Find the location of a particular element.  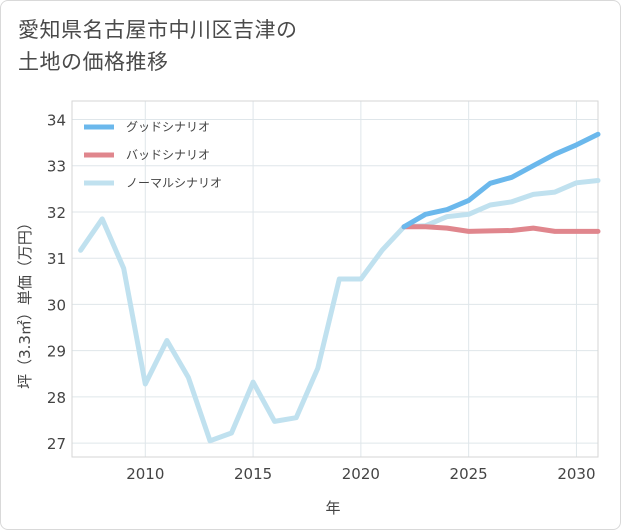

x-tick-label: 2010 is located at coordinates (145, 474).